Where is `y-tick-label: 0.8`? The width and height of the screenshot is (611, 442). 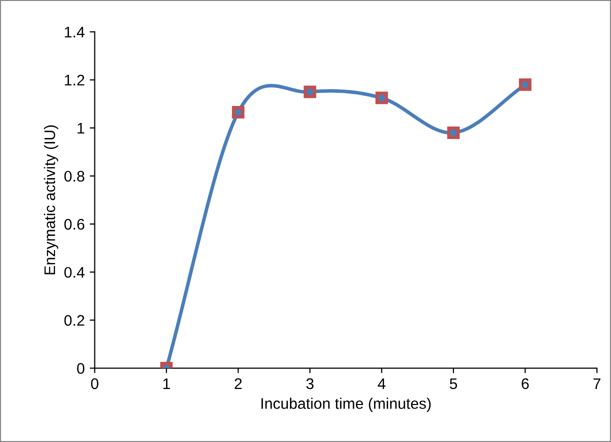
y-tick-label: 0.8 is located at coordinates (74, 176).